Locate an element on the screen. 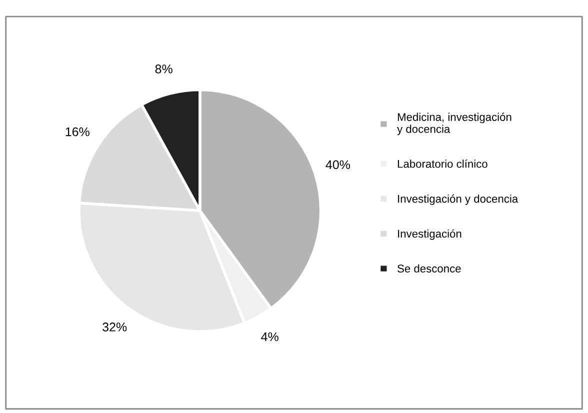 This screenshot has height=413, width=588. data-label: 8% is located at coordinates (163, 69).